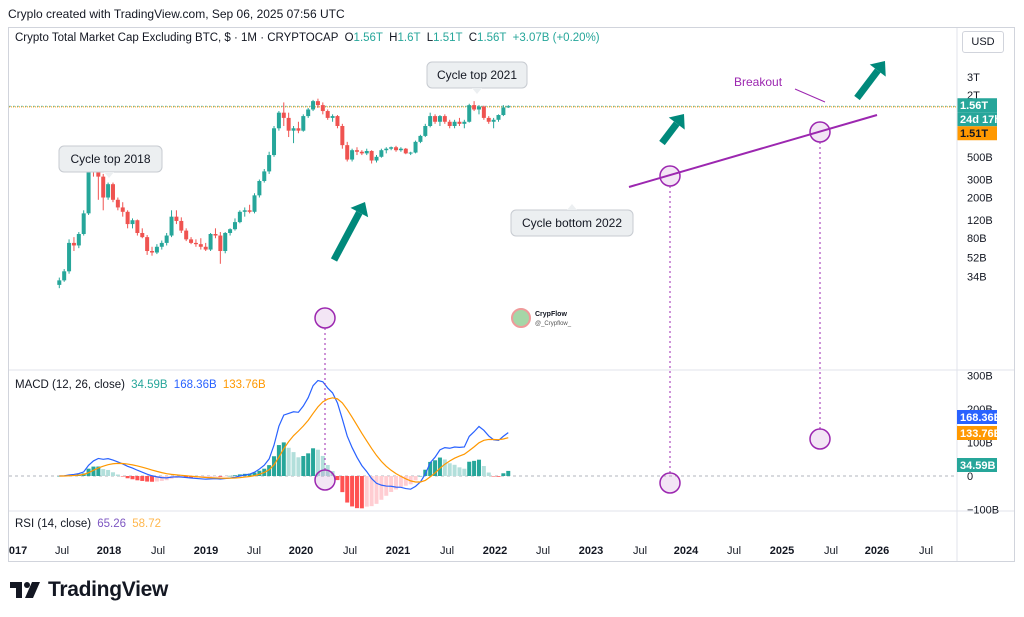  What do you see at coordinates (284, 434) in the screenshot?
I see `macd-line` at bounding box center [284, 434].